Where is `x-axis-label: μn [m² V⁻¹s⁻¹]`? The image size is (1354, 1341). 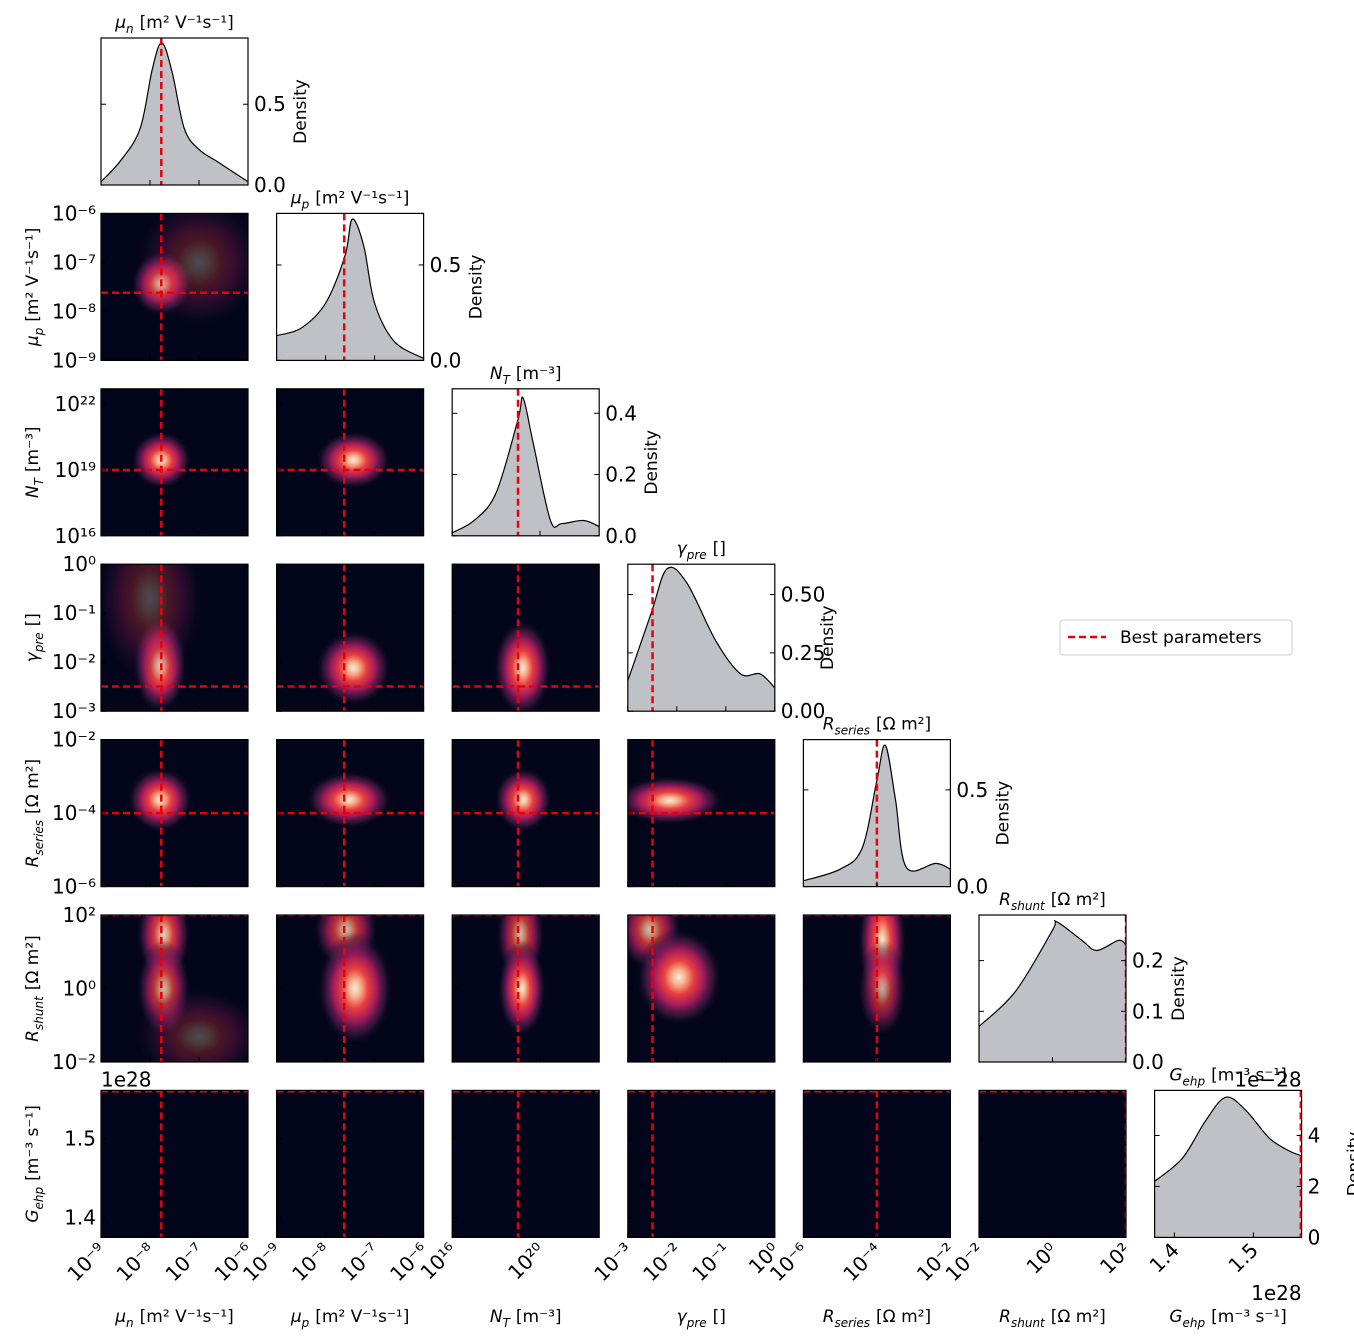
x-axis-label: μn [m² V⁻¹s⁻¹] is located at coordinates (174, 1318).